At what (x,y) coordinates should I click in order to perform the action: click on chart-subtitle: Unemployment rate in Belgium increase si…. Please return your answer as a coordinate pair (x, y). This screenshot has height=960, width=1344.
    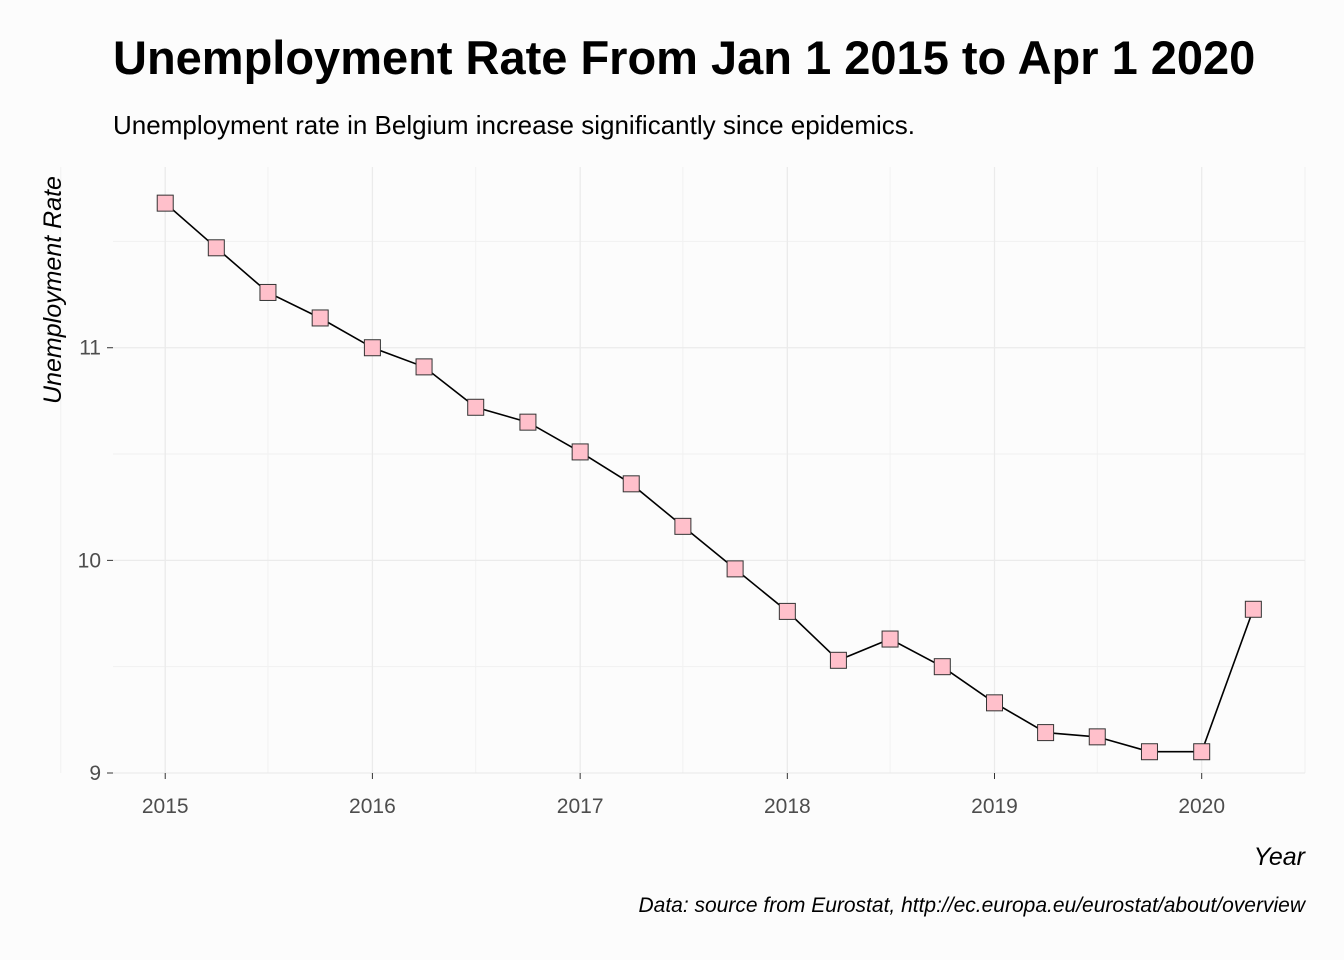
    Looking at the image, I should click on (514, 125).